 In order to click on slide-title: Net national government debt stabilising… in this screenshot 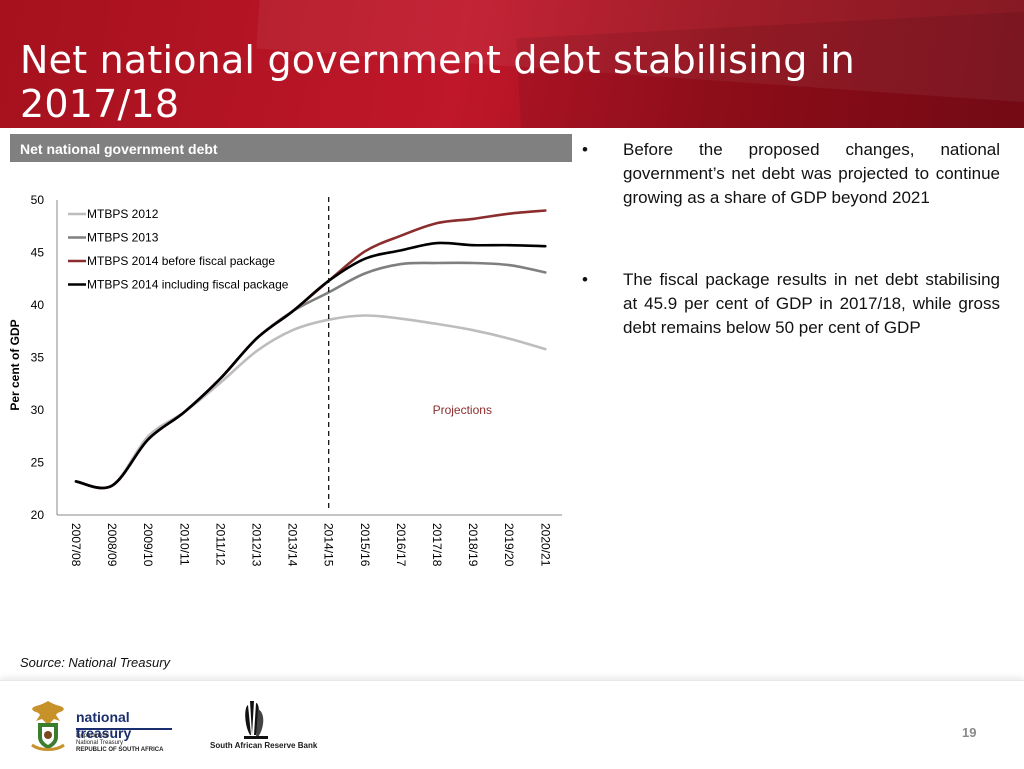, I will do `click(437, 82)`.